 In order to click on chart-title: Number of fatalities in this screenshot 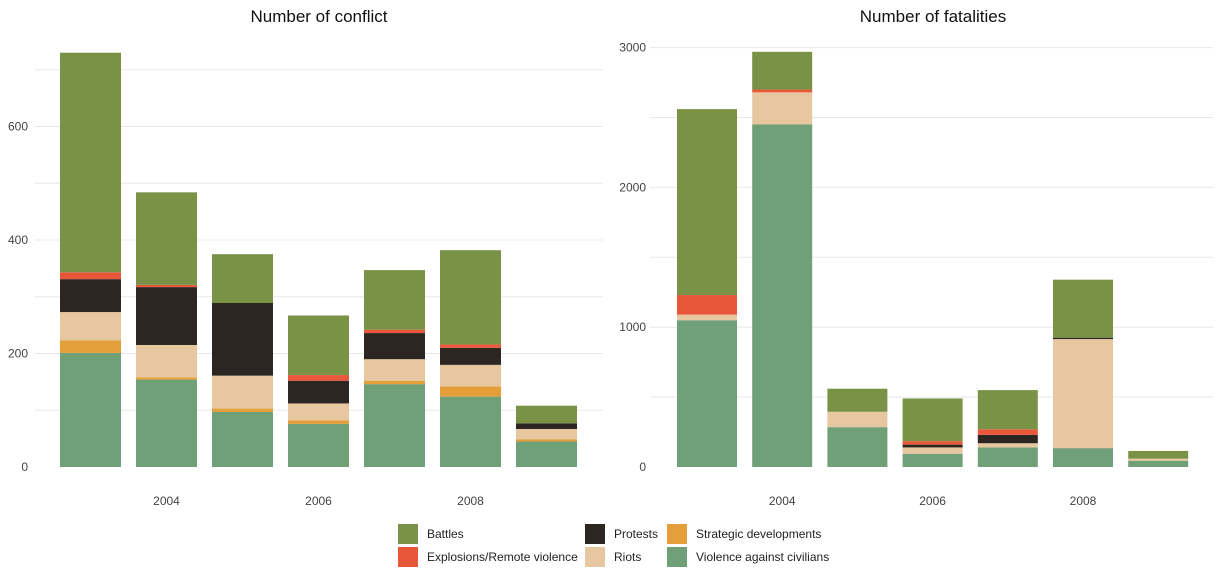, I will do `click(933, 16)`.